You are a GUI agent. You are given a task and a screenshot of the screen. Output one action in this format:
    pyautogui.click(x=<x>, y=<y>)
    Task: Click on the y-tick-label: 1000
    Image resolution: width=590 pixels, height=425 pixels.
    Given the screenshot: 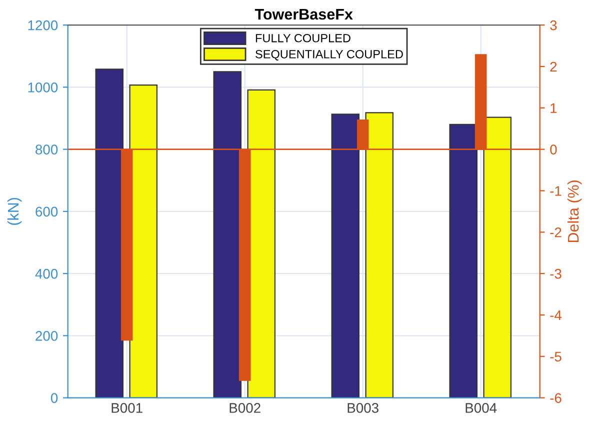 What is the action you would take?
    pyautogui.click(x=43, y=87)
    